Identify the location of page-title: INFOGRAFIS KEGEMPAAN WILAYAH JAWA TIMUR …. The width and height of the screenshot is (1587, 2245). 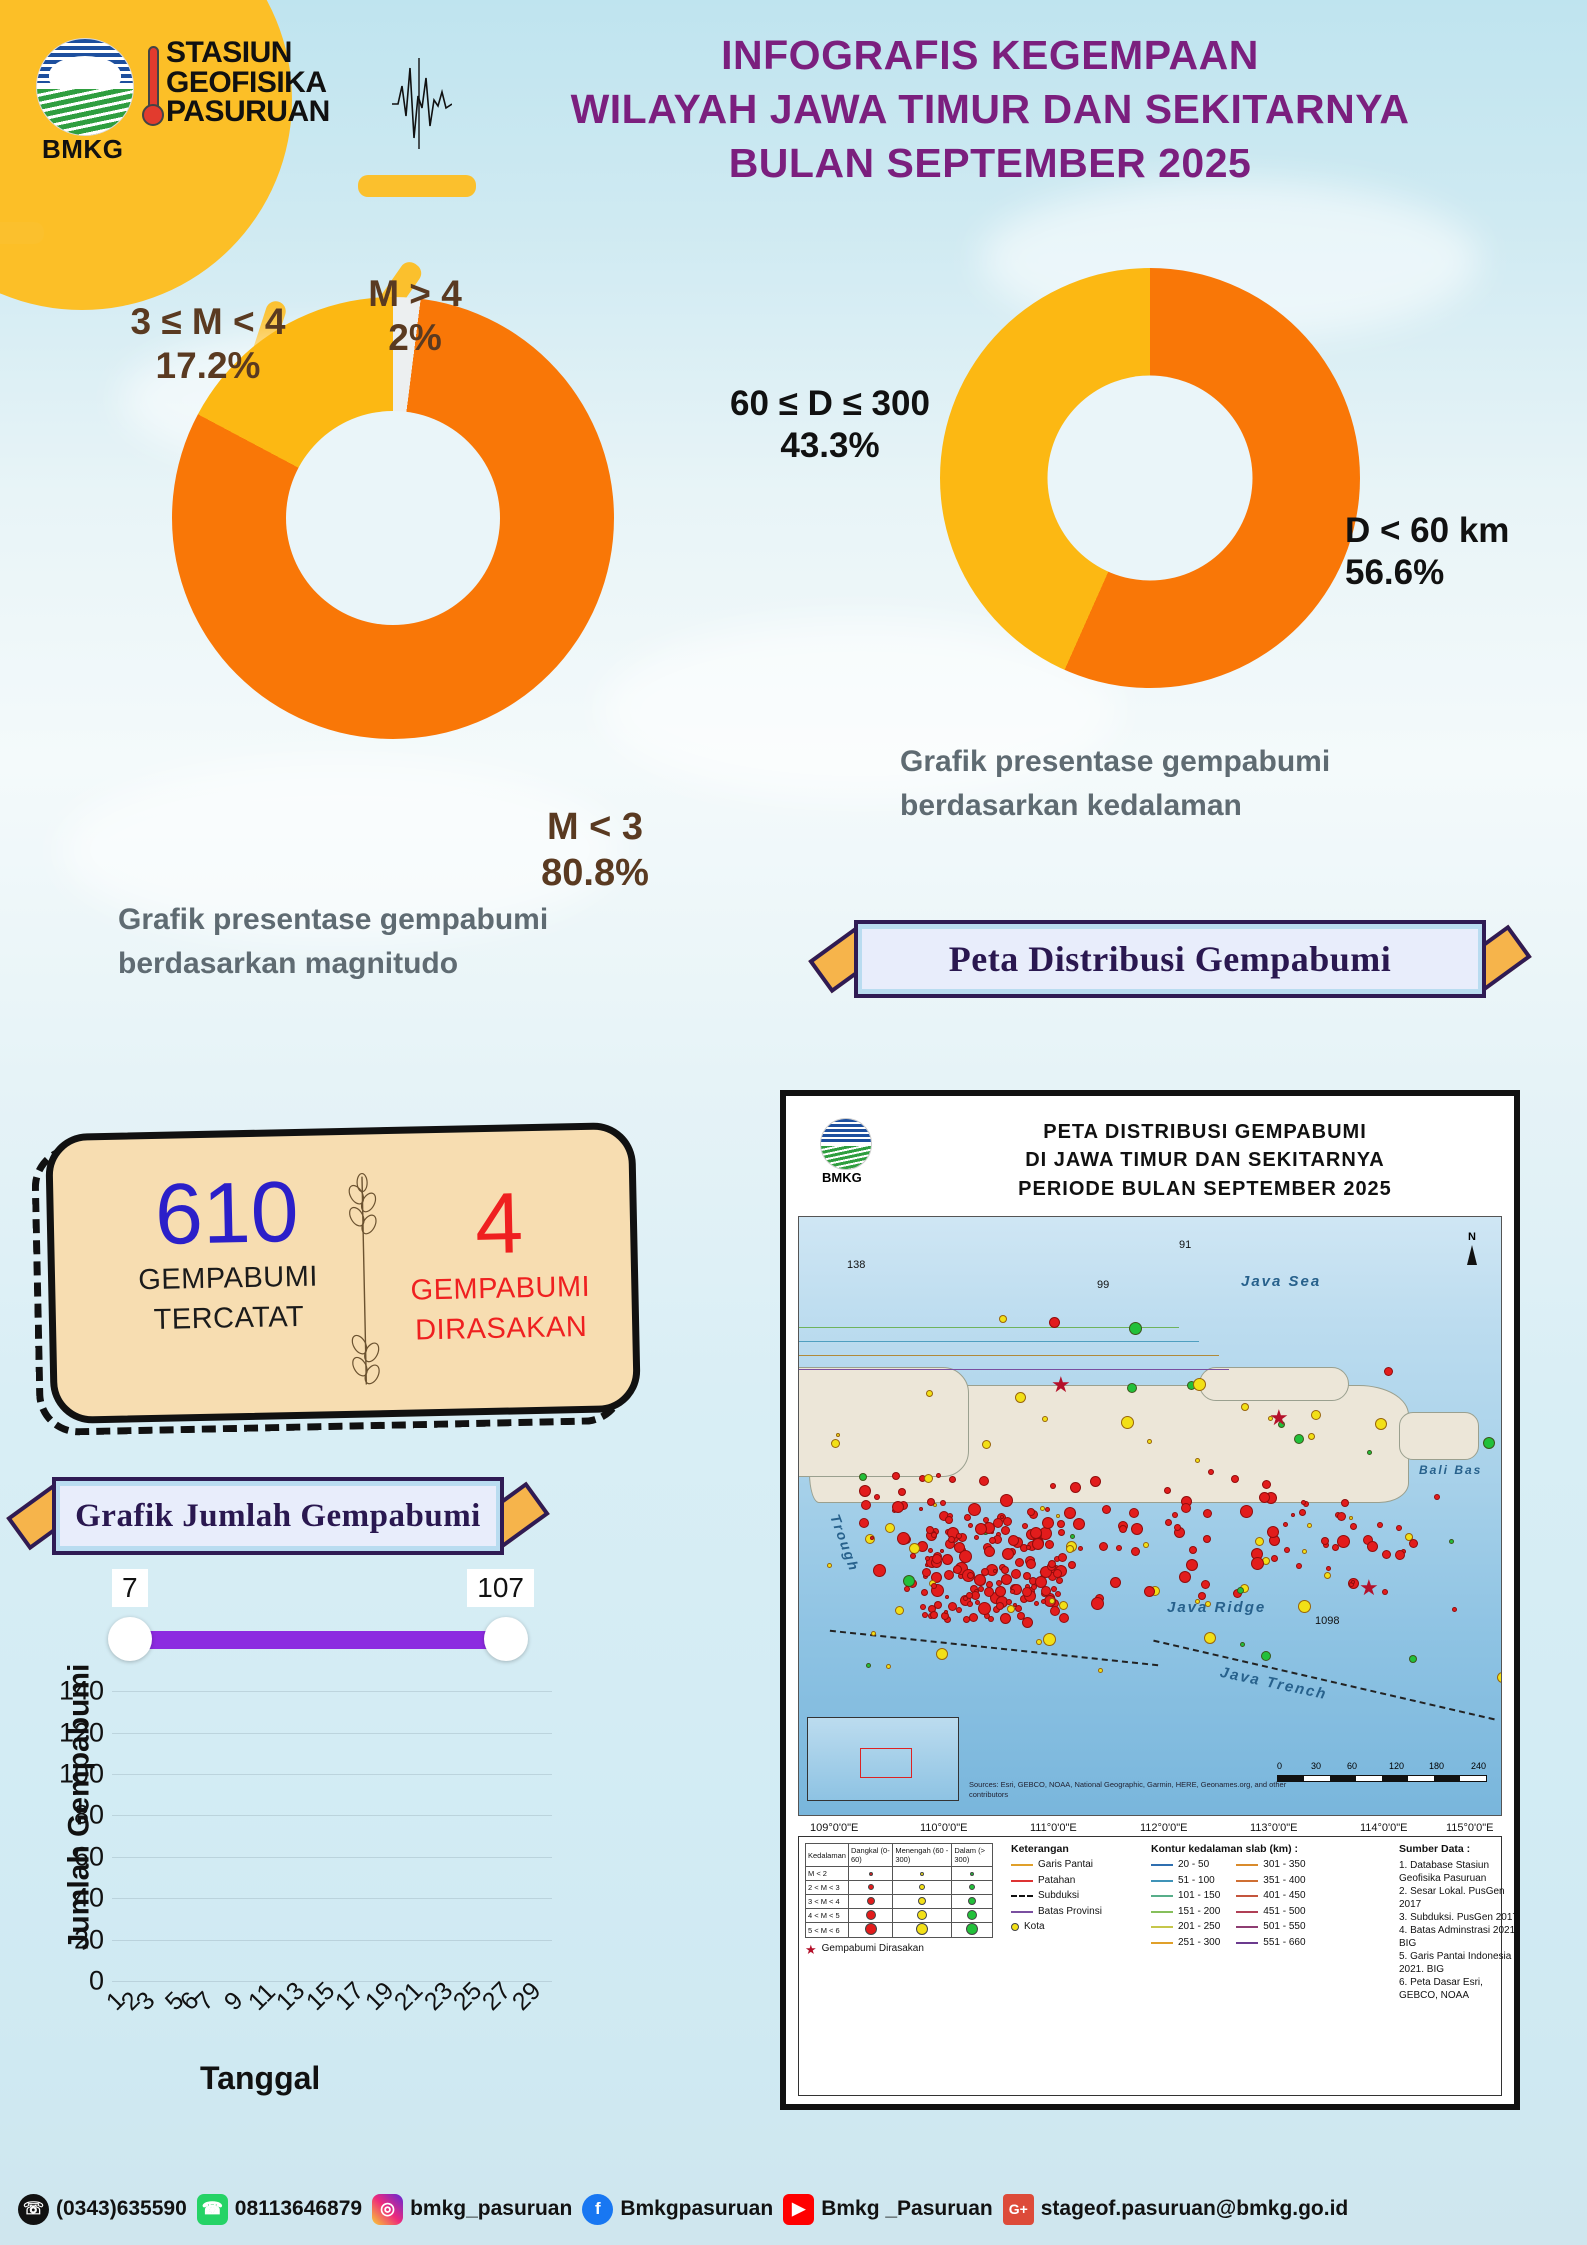
(990, 109).